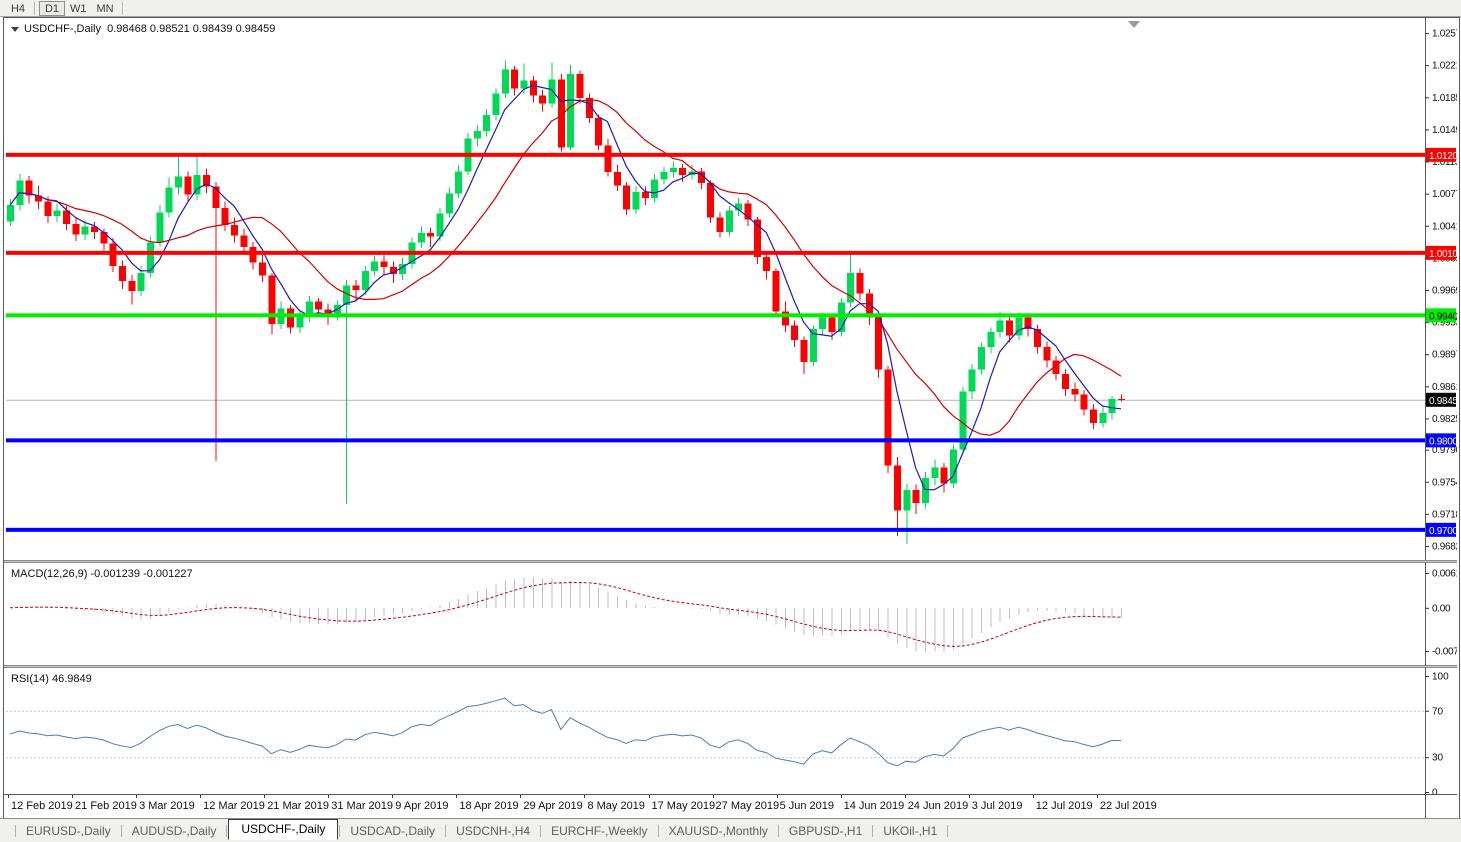 The image size is (1461, 842). I want to click on tab-audusd-daily: AUDUSD-,Daily, so click(174, 830).